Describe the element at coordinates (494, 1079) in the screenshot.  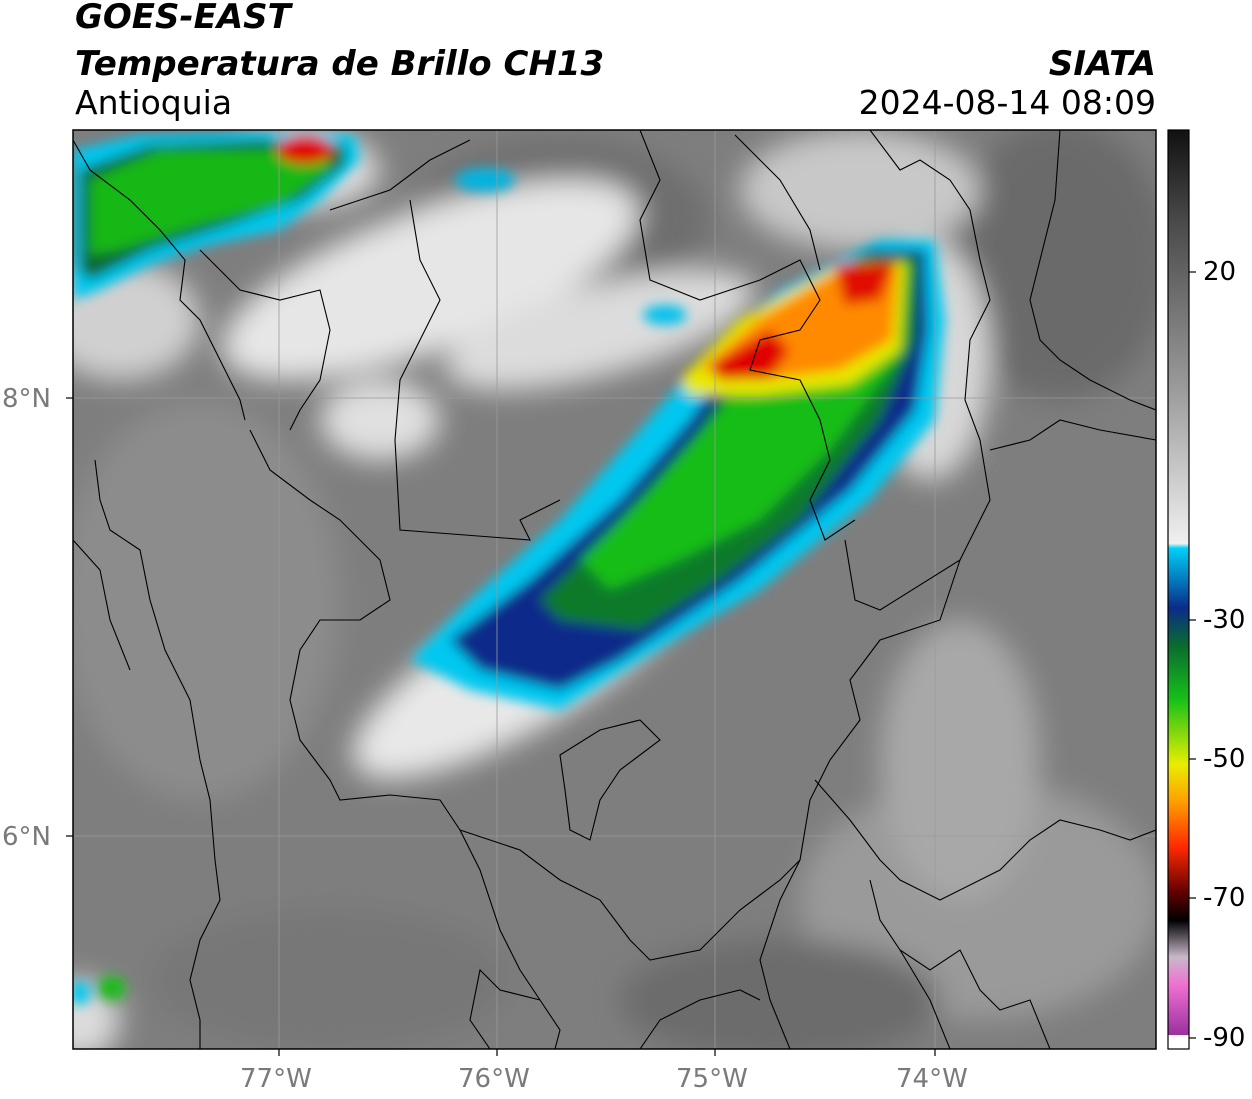
I see `lon-label-76w: 76°W` at that location.